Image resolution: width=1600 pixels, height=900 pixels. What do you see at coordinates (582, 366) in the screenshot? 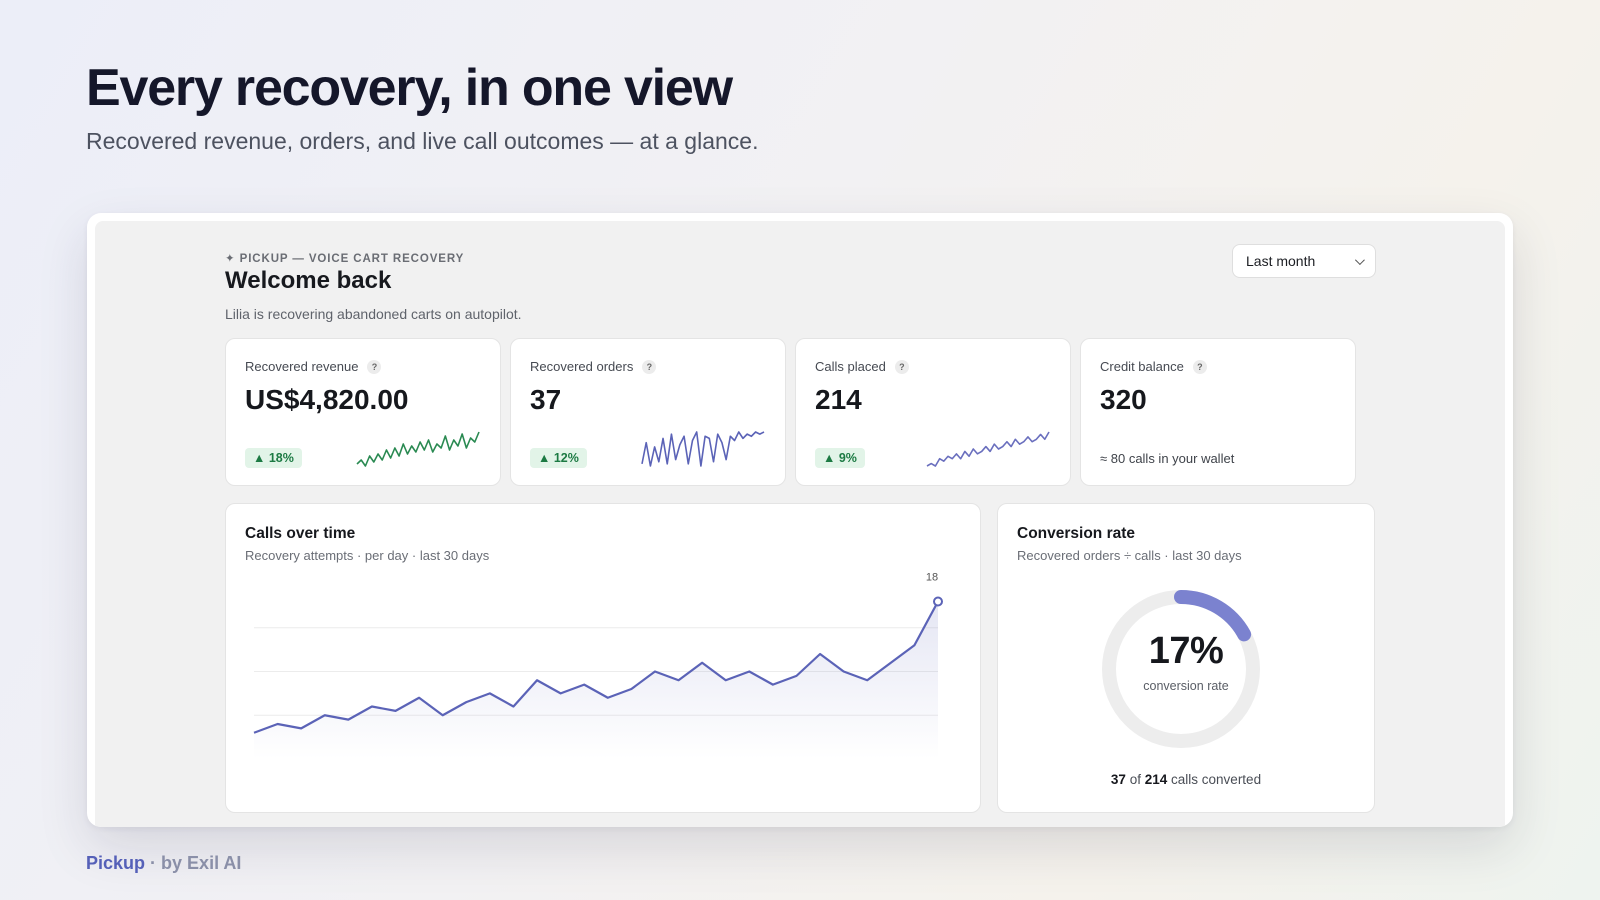
I see `kpi-label-text: Recovered orders` at bounding box center [582, 366].